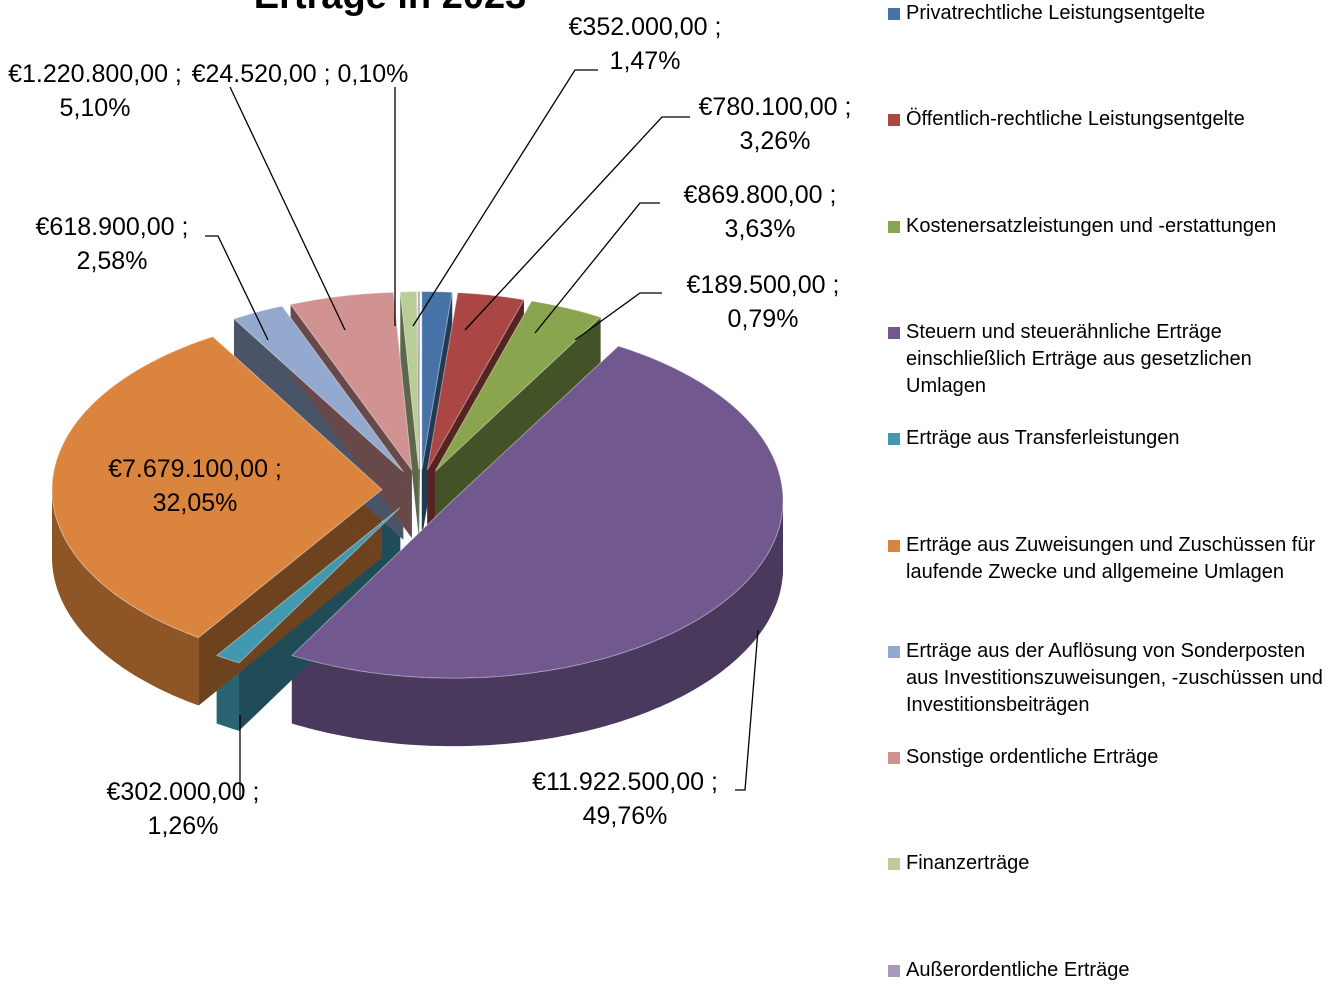 This screenshot has height=985, width=1338. Describe the element at coordinates (112, 244) in the screenshot. I see `data-label: €618.900,00 ; 2,58%` at that location.